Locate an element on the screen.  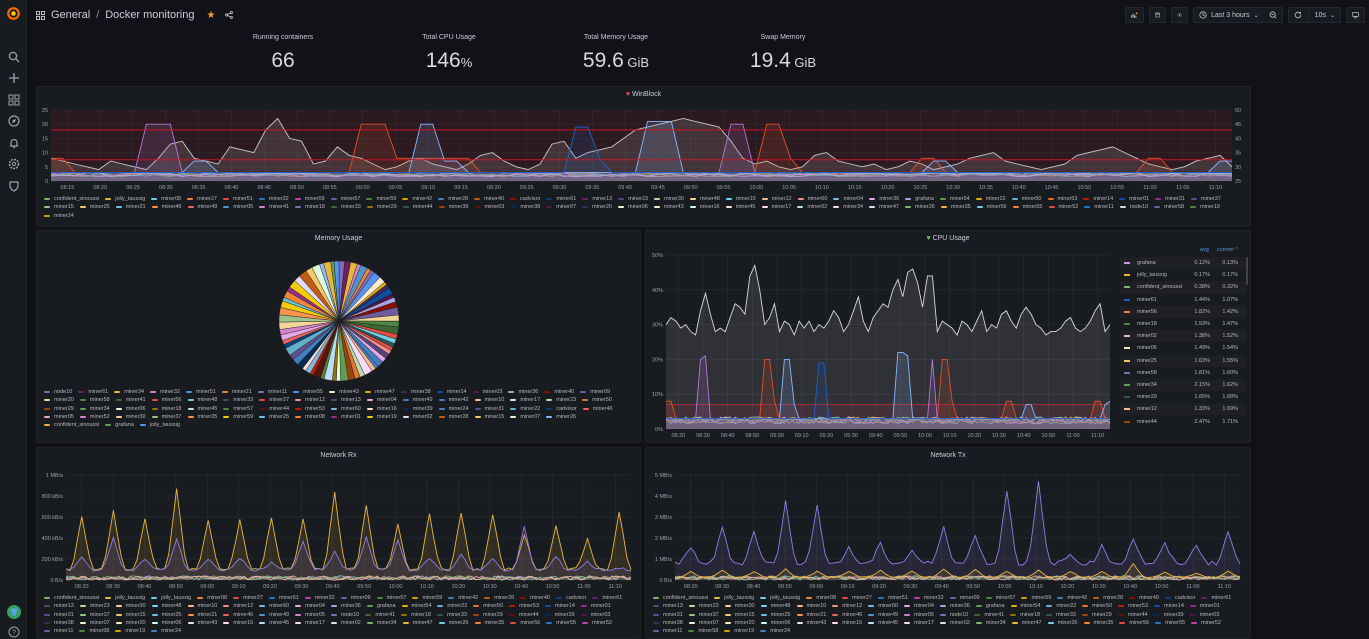
legend-item: miner55 is located at coordinates (1027, 207).